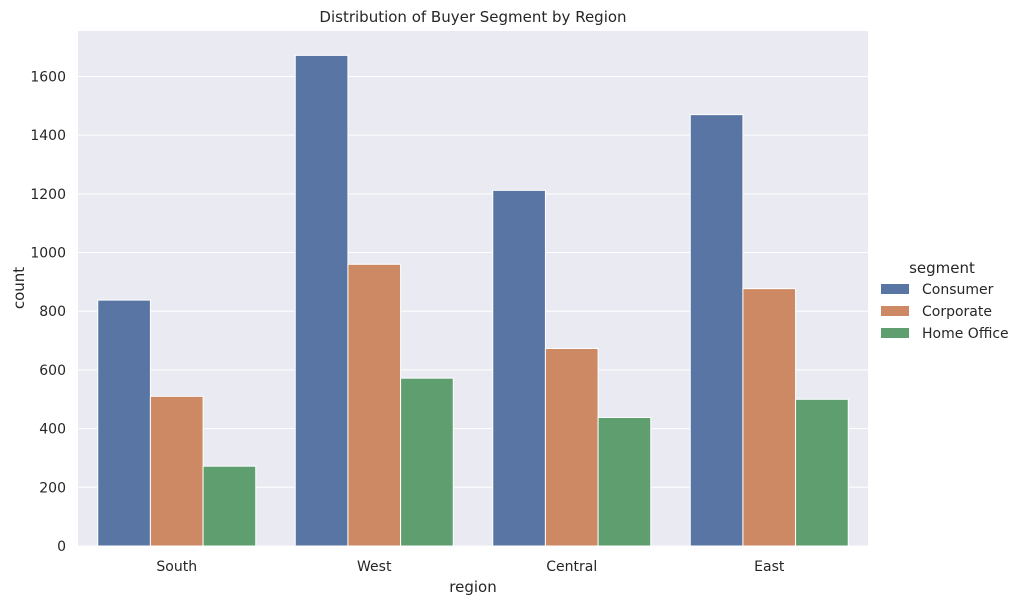 The image size is (1020, 604). Describe the element at coordinates (124, 423) in the screenshot. I see `bar-consumer-south` at that location.